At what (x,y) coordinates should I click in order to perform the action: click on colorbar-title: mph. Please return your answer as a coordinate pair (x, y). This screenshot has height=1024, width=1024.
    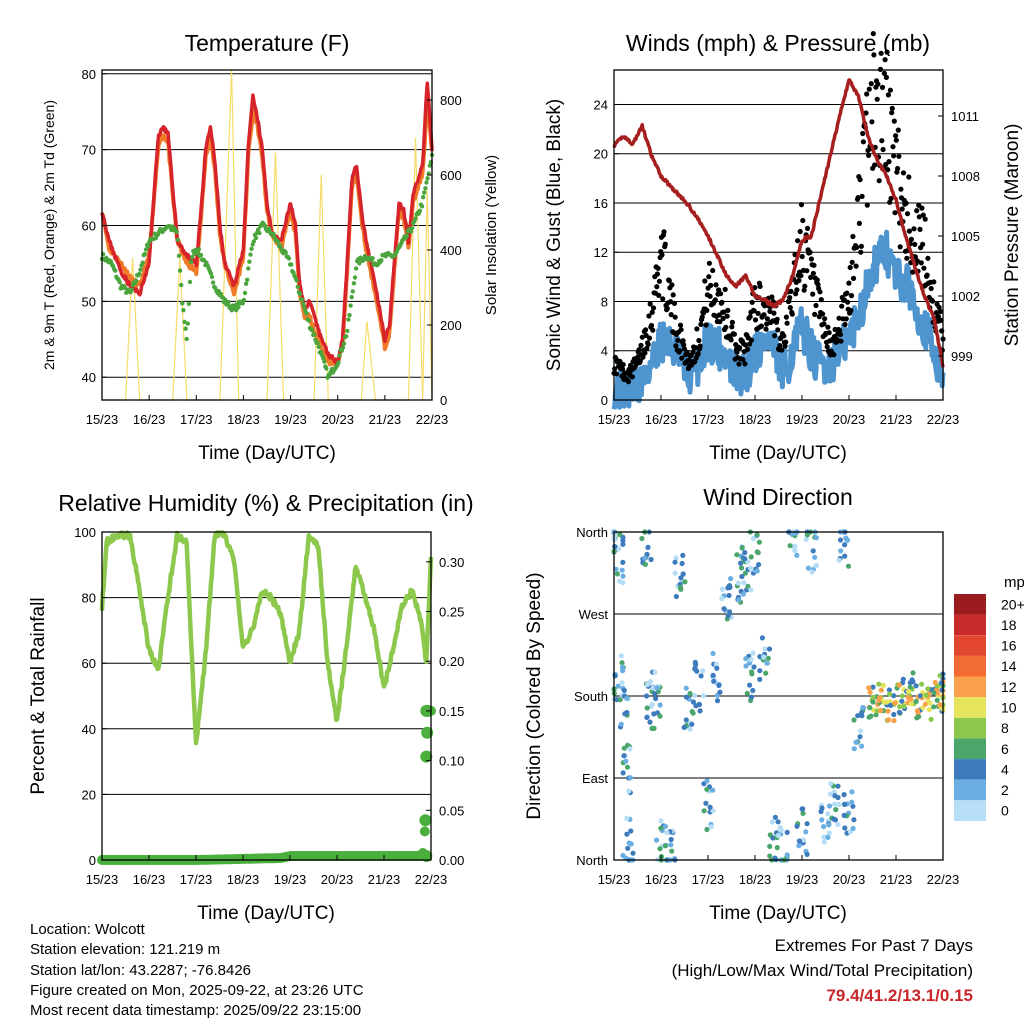
    Looking at the image, I should click on (1014, 582).